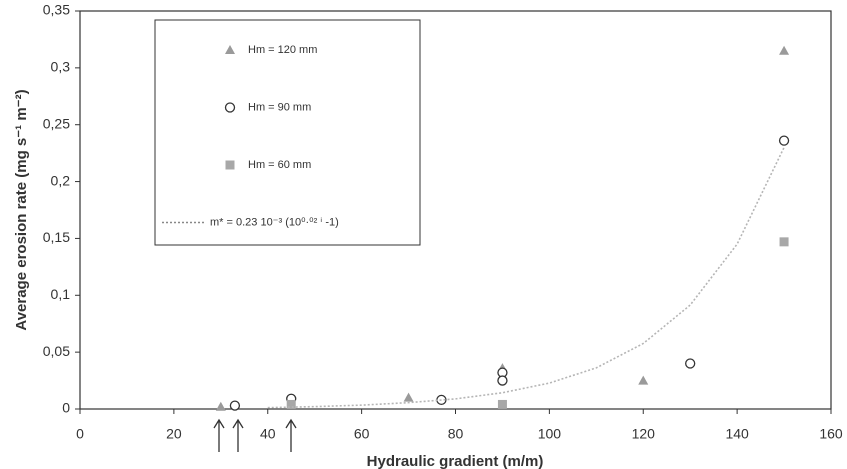 Image resolution: width=847 pixels, height=469 pixels. I want to click on x-tick-label: 120, so click(644, 434).